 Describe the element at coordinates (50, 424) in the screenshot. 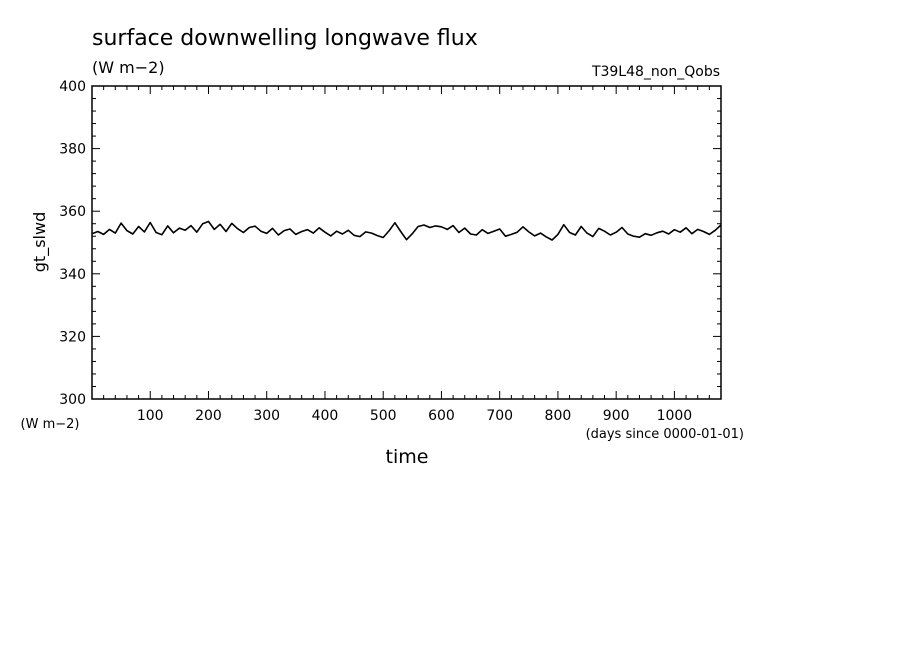

I see `y-axis-units: (W m−2)` at that location.